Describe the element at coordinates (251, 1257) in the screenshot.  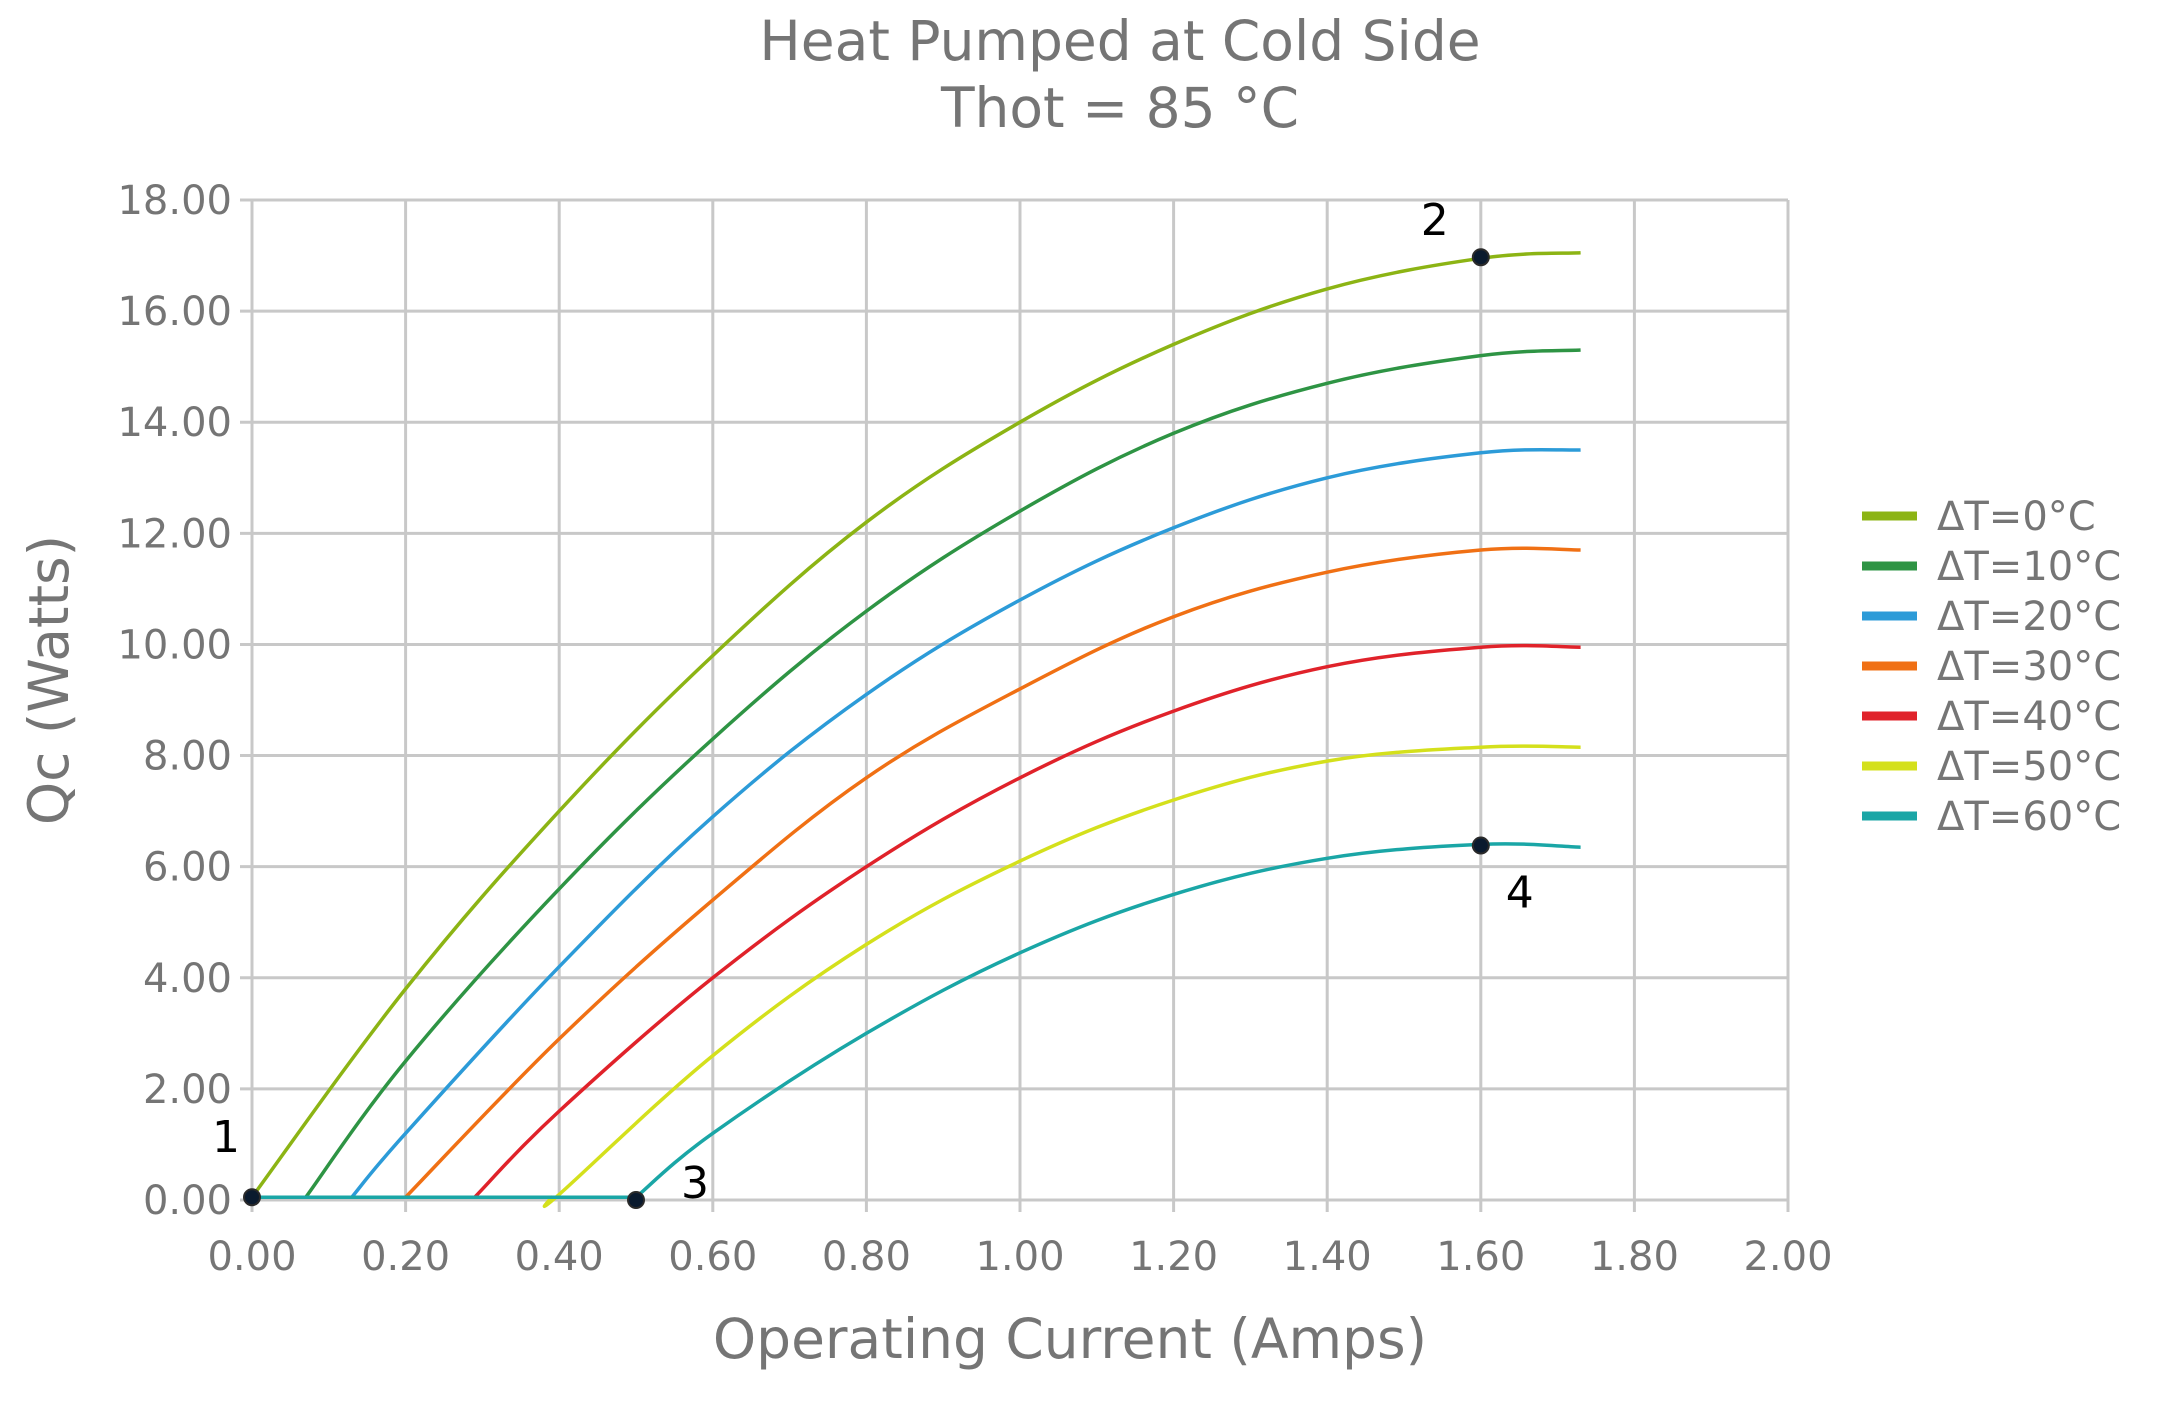
I see `x-tick-label: 0.00` at that location.